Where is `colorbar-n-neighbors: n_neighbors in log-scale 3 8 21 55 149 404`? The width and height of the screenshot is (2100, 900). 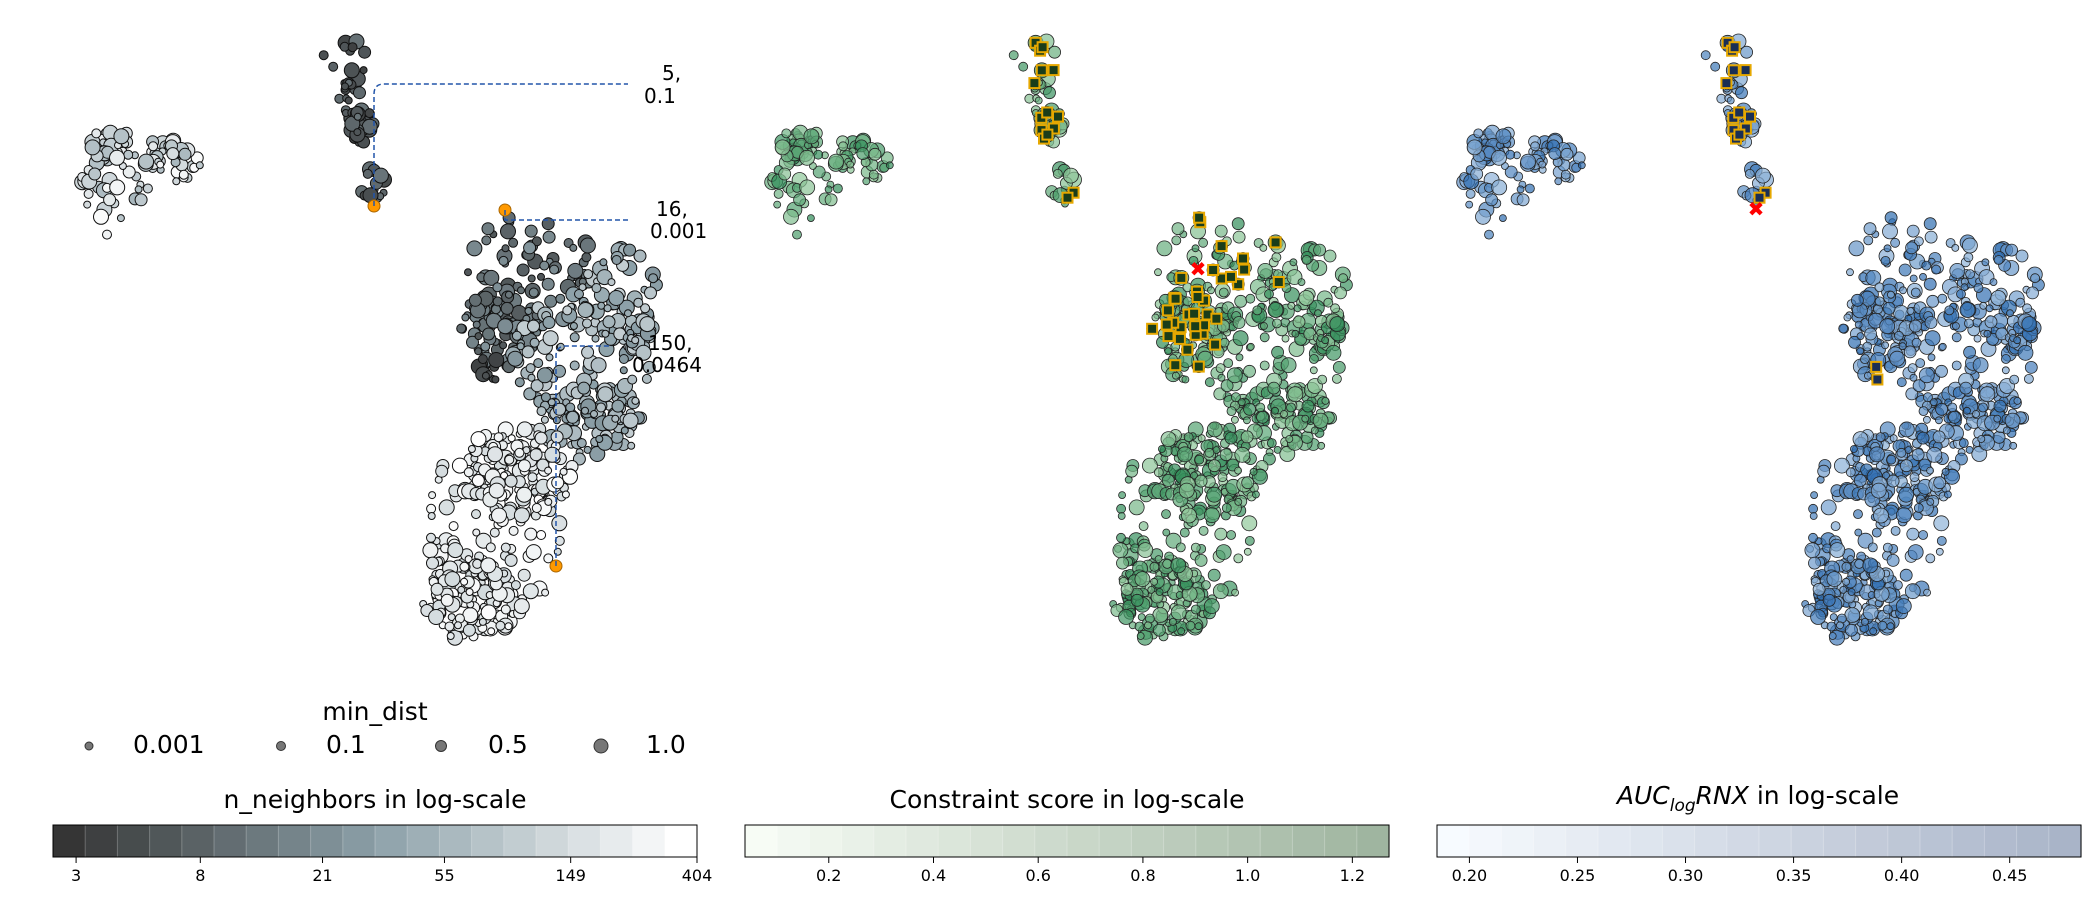
colorbar-n-neighbors: n_neighbors in log-scale 3 8 21 55 149 404 is located at coordinates (382, 835).